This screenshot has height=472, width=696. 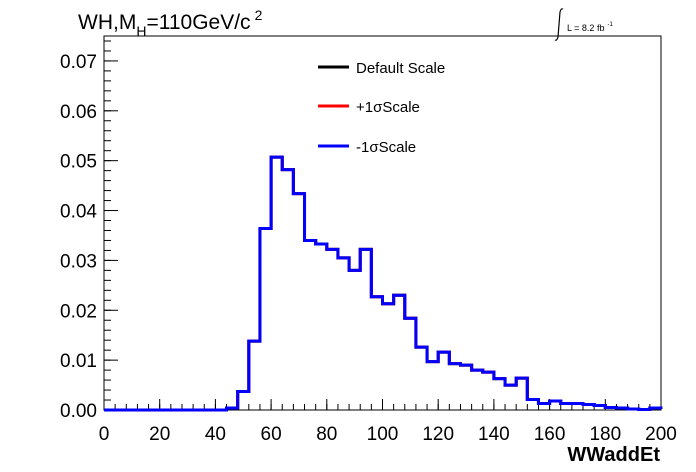 I want to click on x-tick-label: 100, so click(x=383, y=434).